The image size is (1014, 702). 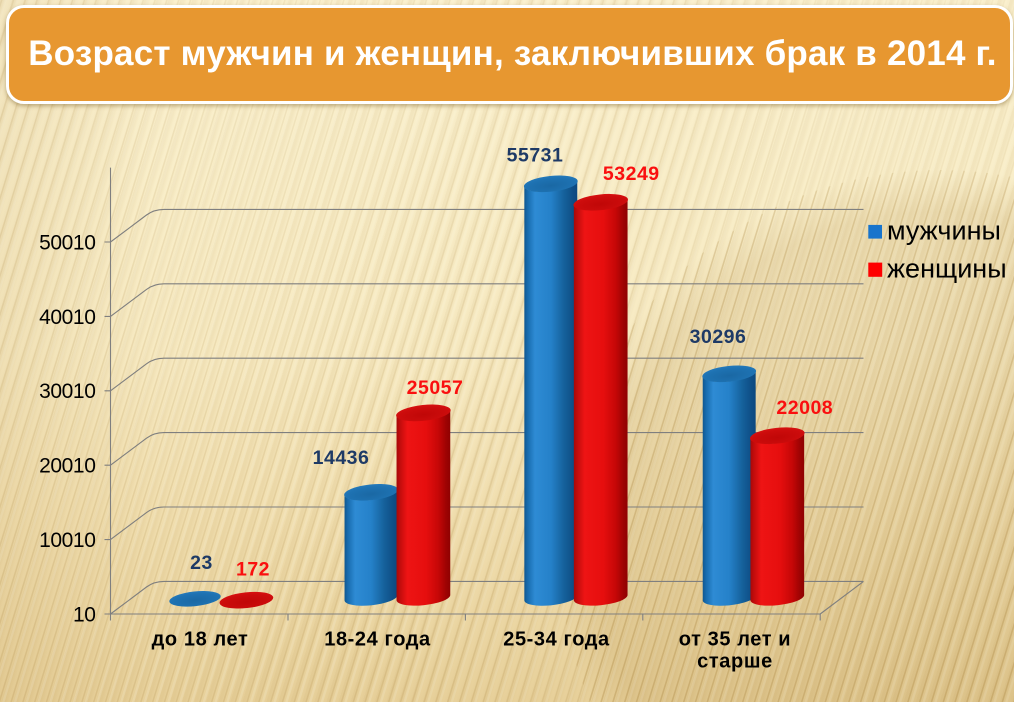 What do you see at coordinates (201, 563) in the screenshot?
I see `svg-text: 23` at bounding box center [201, 563].